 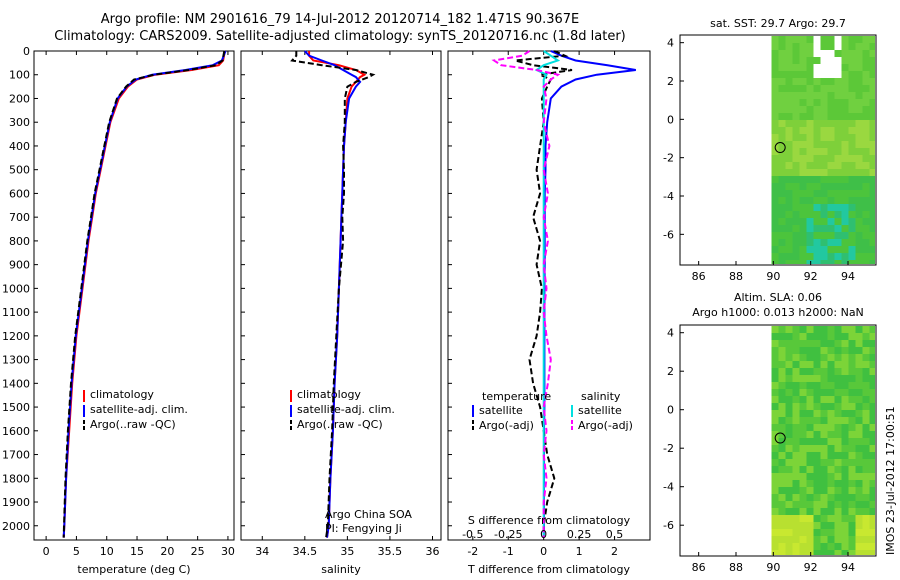 What do you see at coordinates (167, 551) in the screenshot?
I see `temperature-xtick-label: 20` at bounding box center [167, 551].